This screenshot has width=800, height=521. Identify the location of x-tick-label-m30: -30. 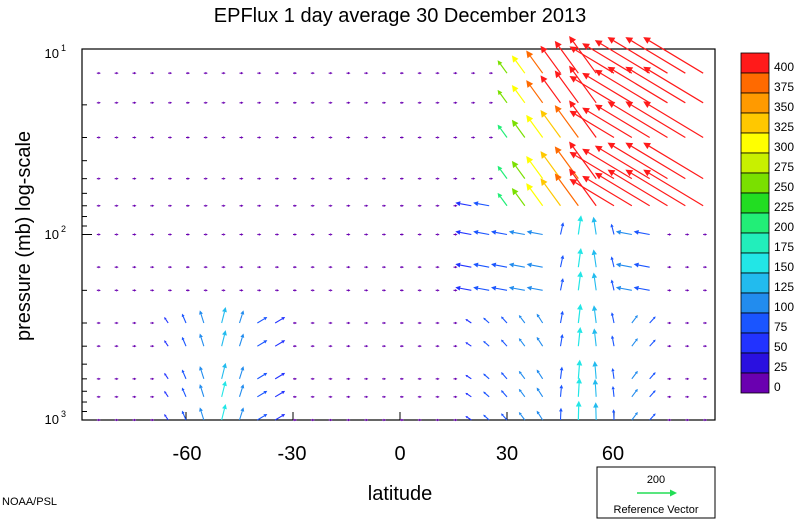
(292, 454).